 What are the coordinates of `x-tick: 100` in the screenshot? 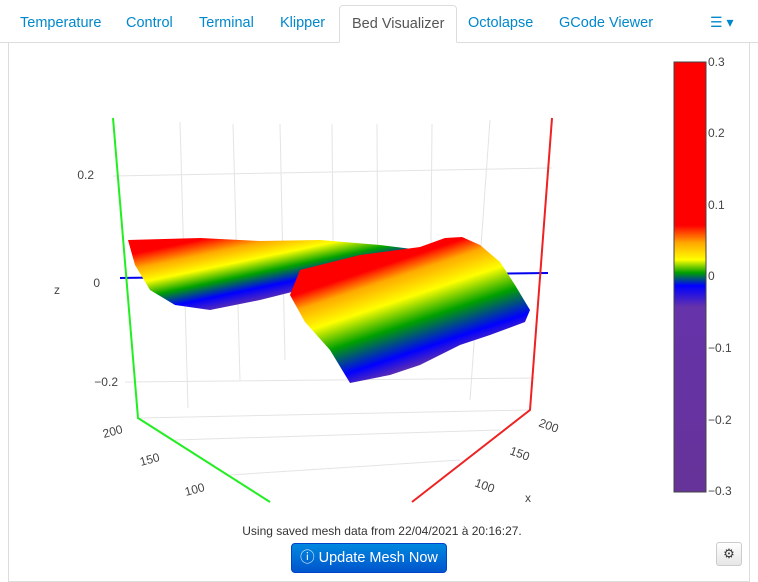 It's located at (485, 486).